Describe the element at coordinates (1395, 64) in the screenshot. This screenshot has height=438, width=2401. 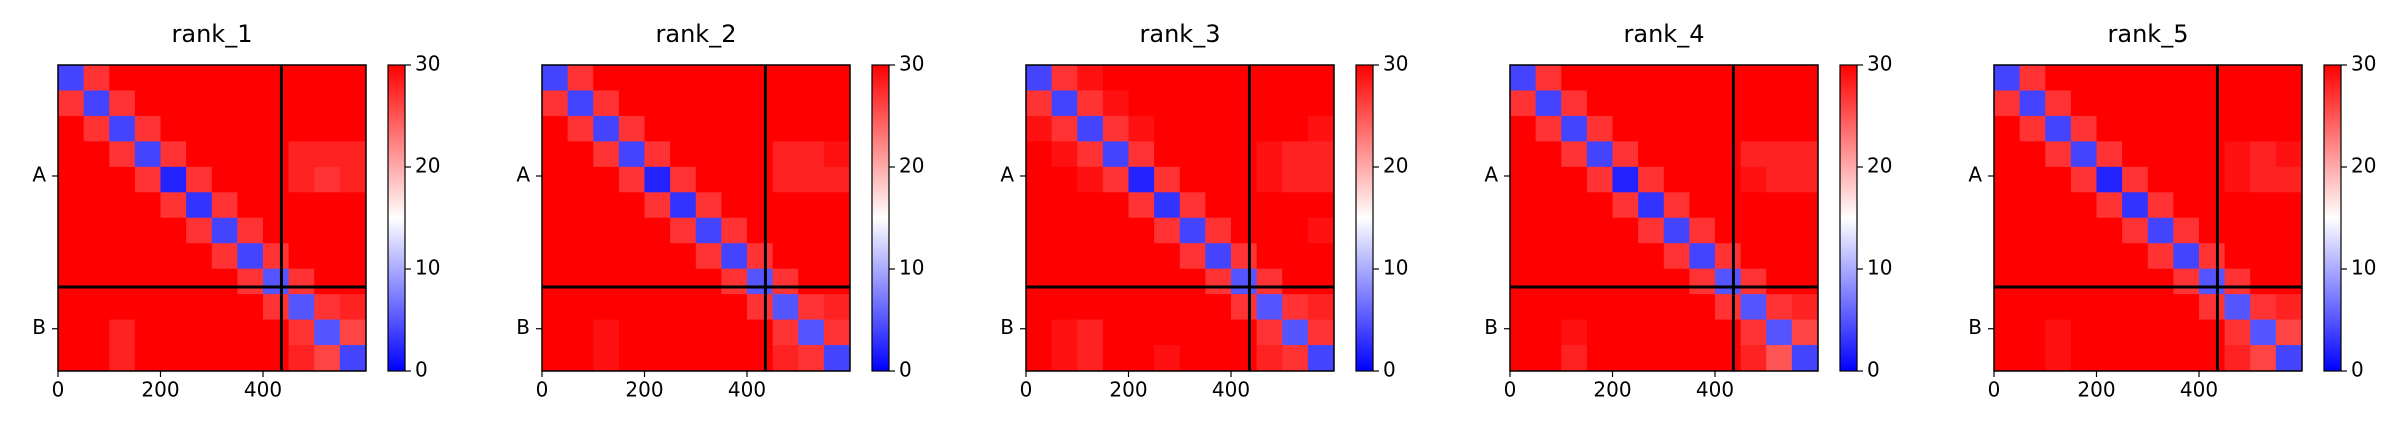
I see `colorbar-tick-label: 30` at that location.